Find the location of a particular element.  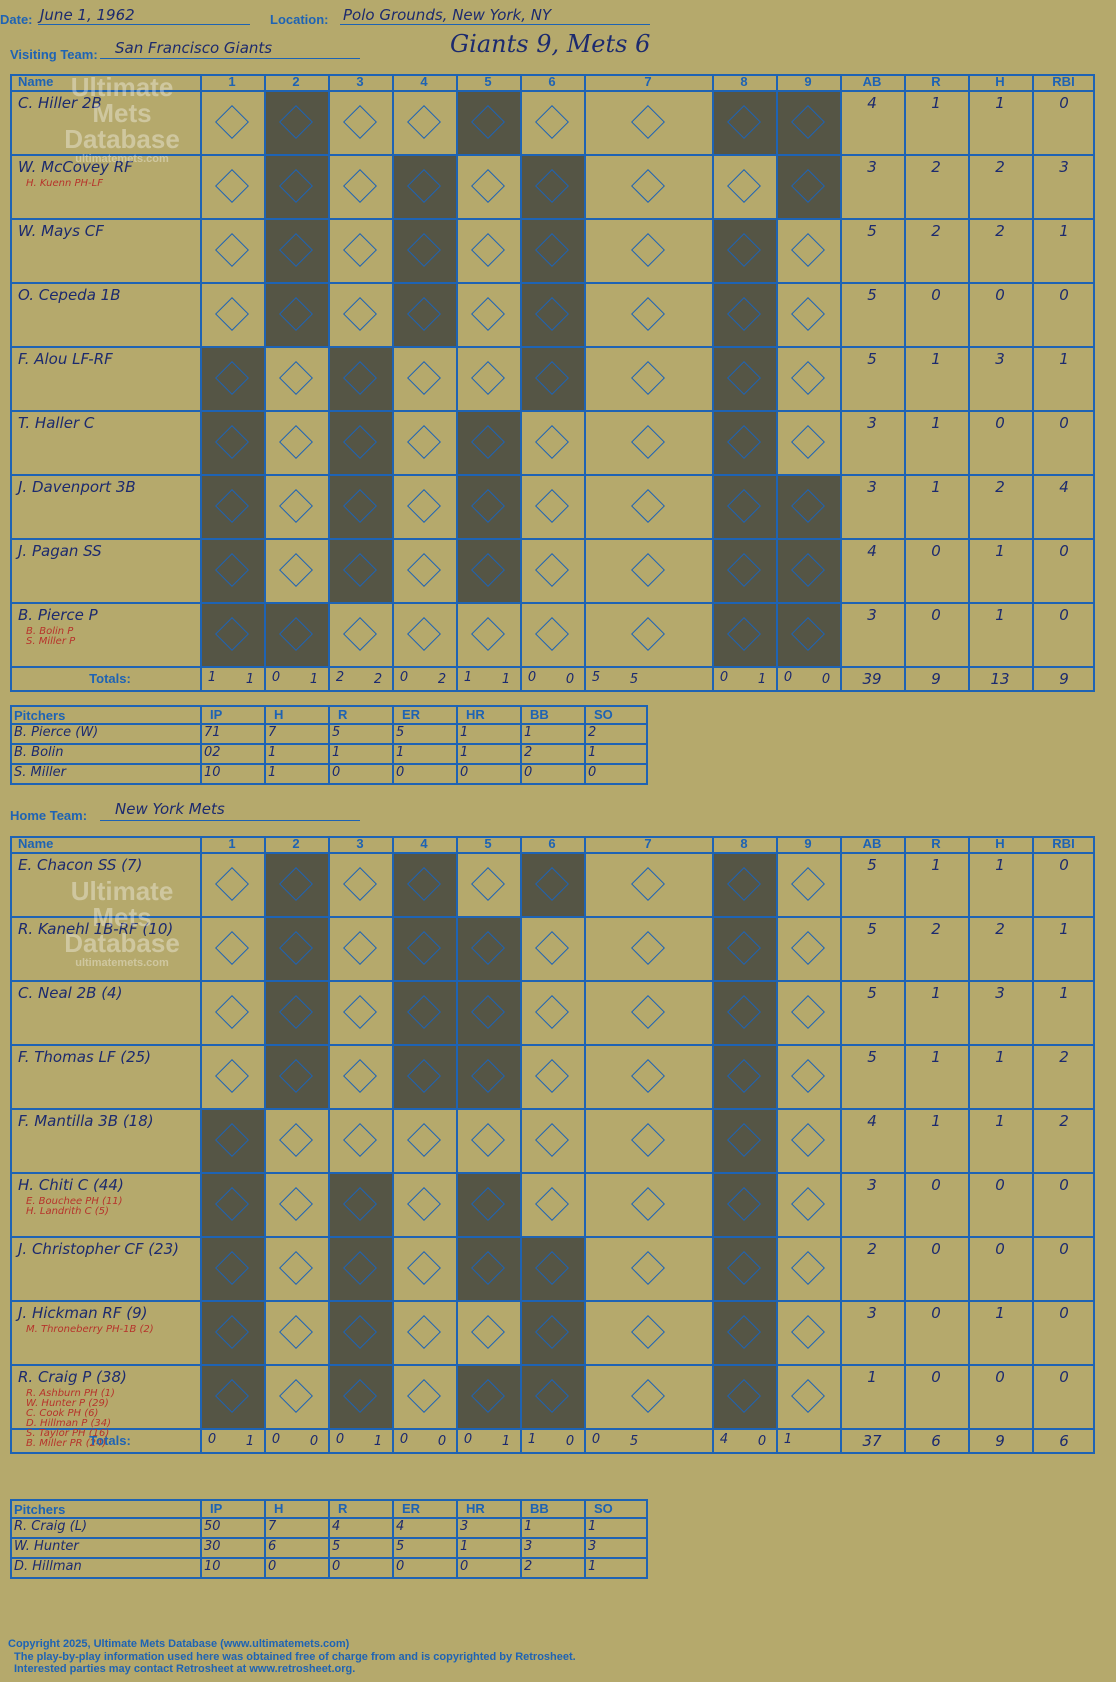

watermark-line-4: ultimatemets.com is located at coordinates (122, 159).